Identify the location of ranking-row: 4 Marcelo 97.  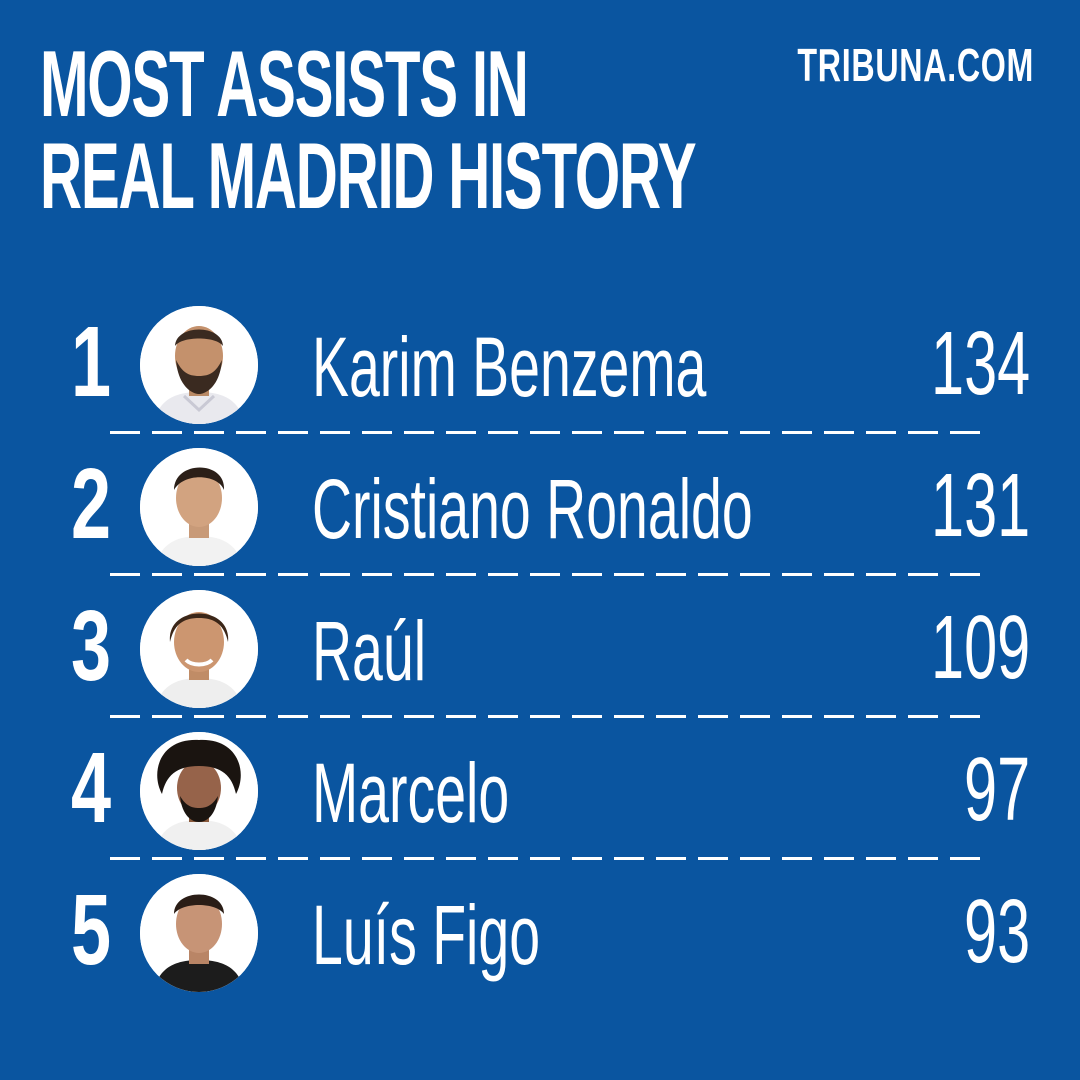
(540, 789).